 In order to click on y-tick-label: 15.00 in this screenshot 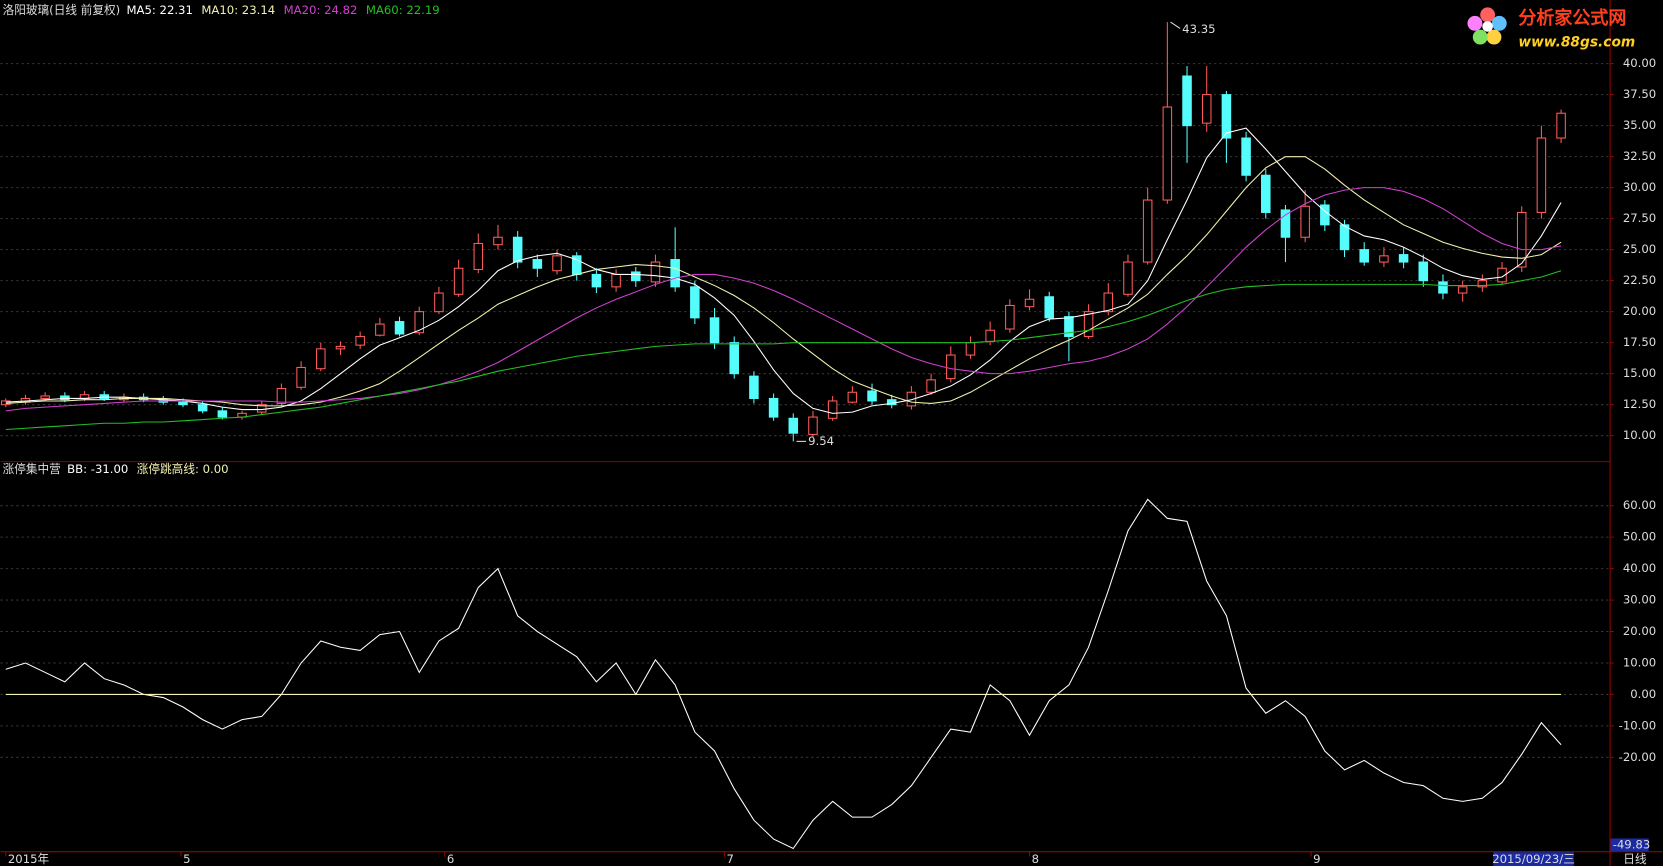, I will do `click(1639, 373)`.